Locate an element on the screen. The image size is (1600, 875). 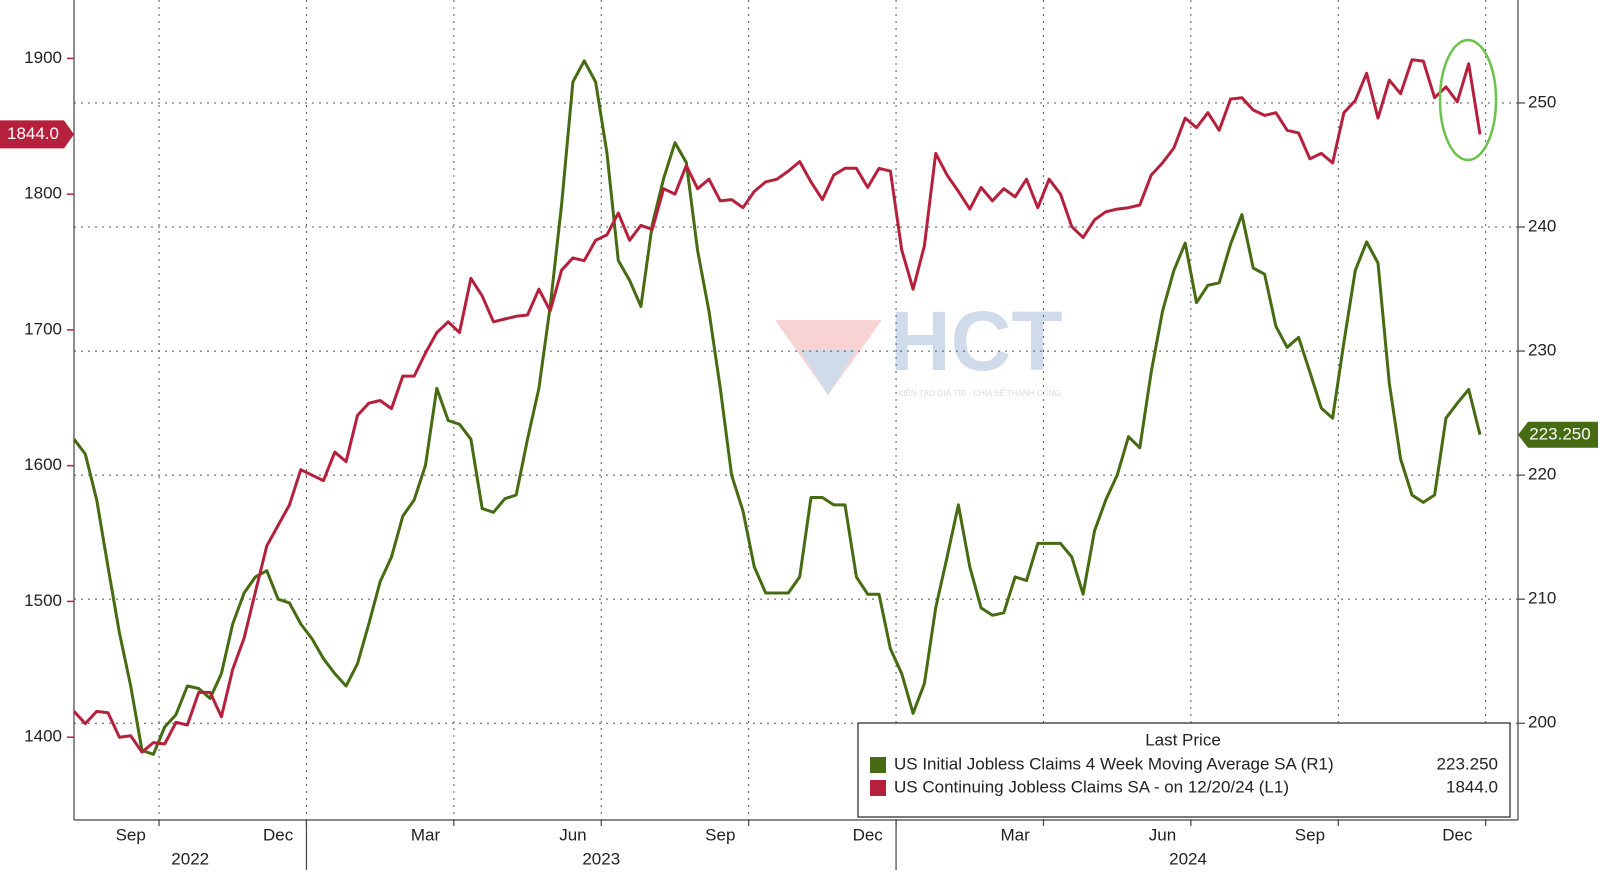
y2-tick-label: 230 is located at coordinates (1542, 350).